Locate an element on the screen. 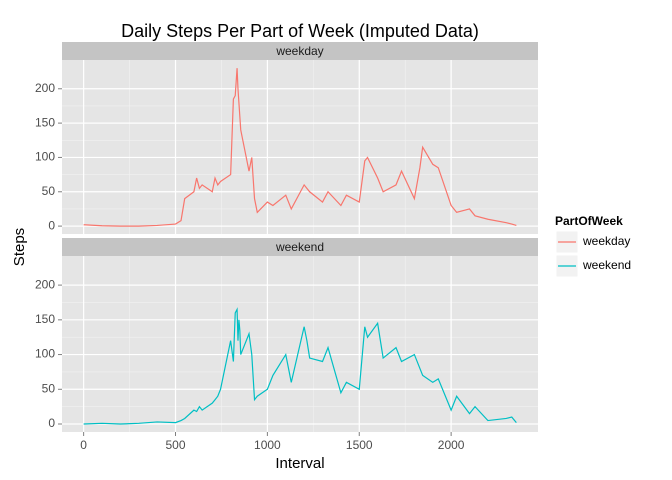 This screenshot has height=480, width=672. y-axis-label: Steps is located at coordinates (19, 247).